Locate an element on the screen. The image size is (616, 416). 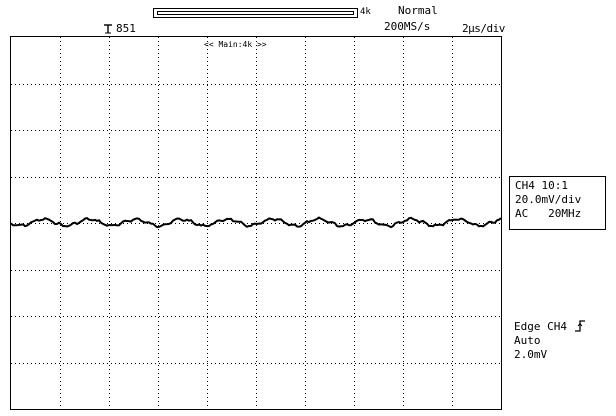
channel-settings-panel: CH4 10:1 20.0mV/div AC 20MHz is located at coordinates (557, 203).